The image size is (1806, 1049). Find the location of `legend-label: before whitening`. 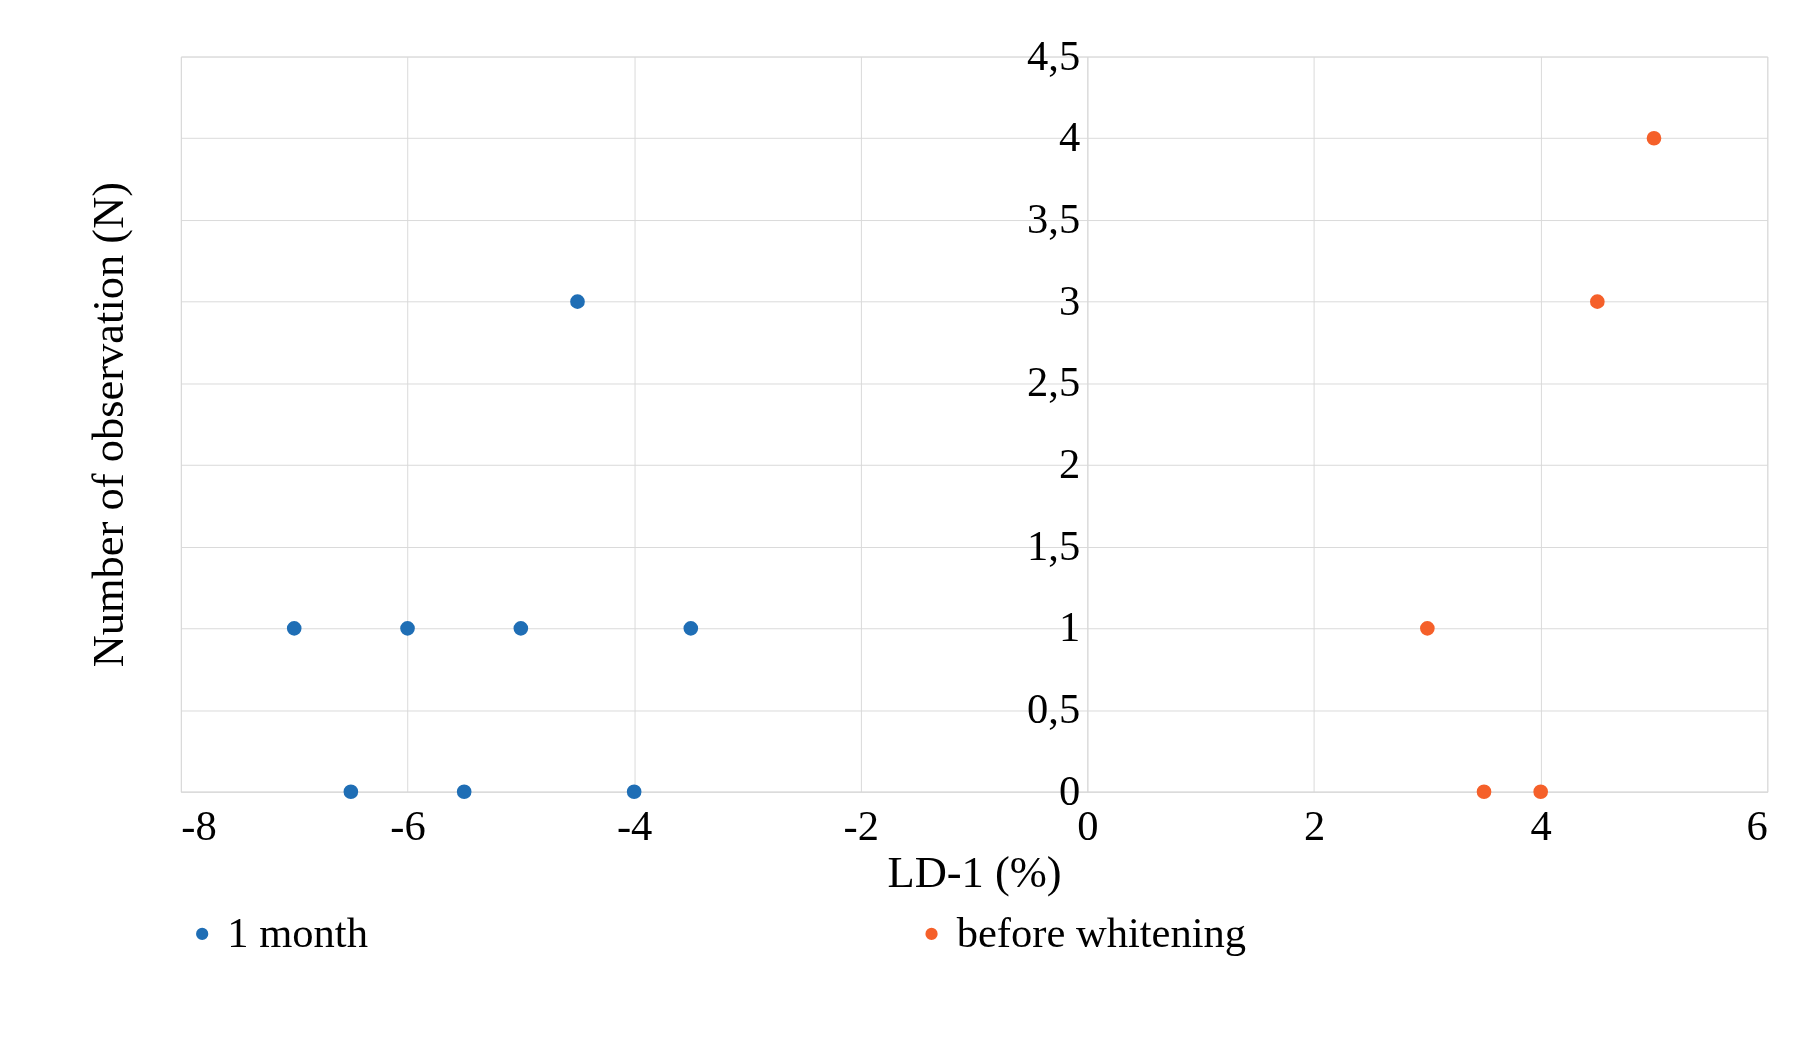

legend-label: before whitening is located at coordinates (1101, 932).